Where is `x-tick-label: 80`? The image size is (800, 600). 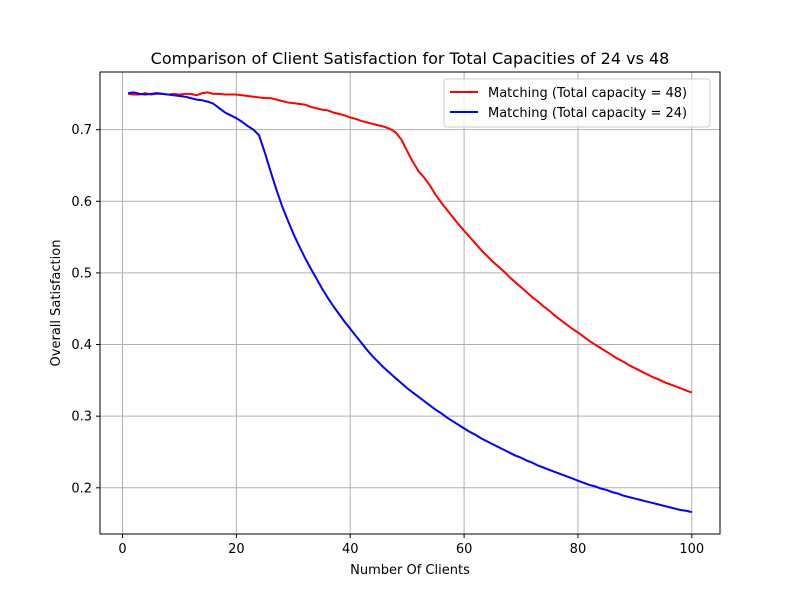
x-tick-label: 80 is located at coordinates (578, 549).